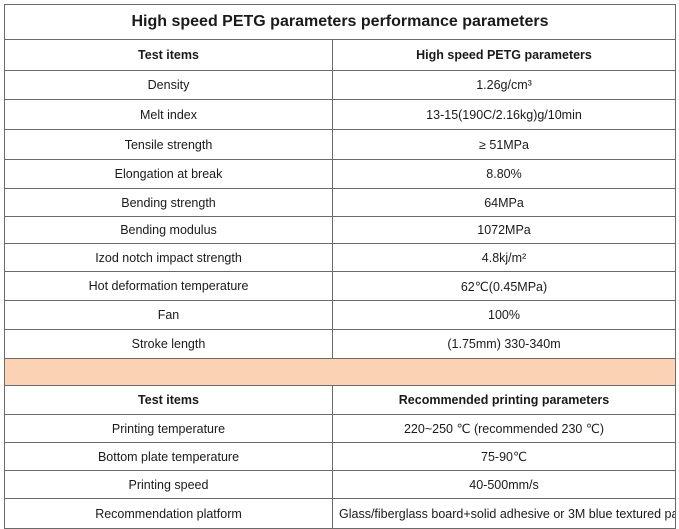 The image size is (679, 529). What do you see at coordinates (168, 286) in the screenshot?
I see `row-item: Hot deformation temperature` at bounding box center [168, 286].